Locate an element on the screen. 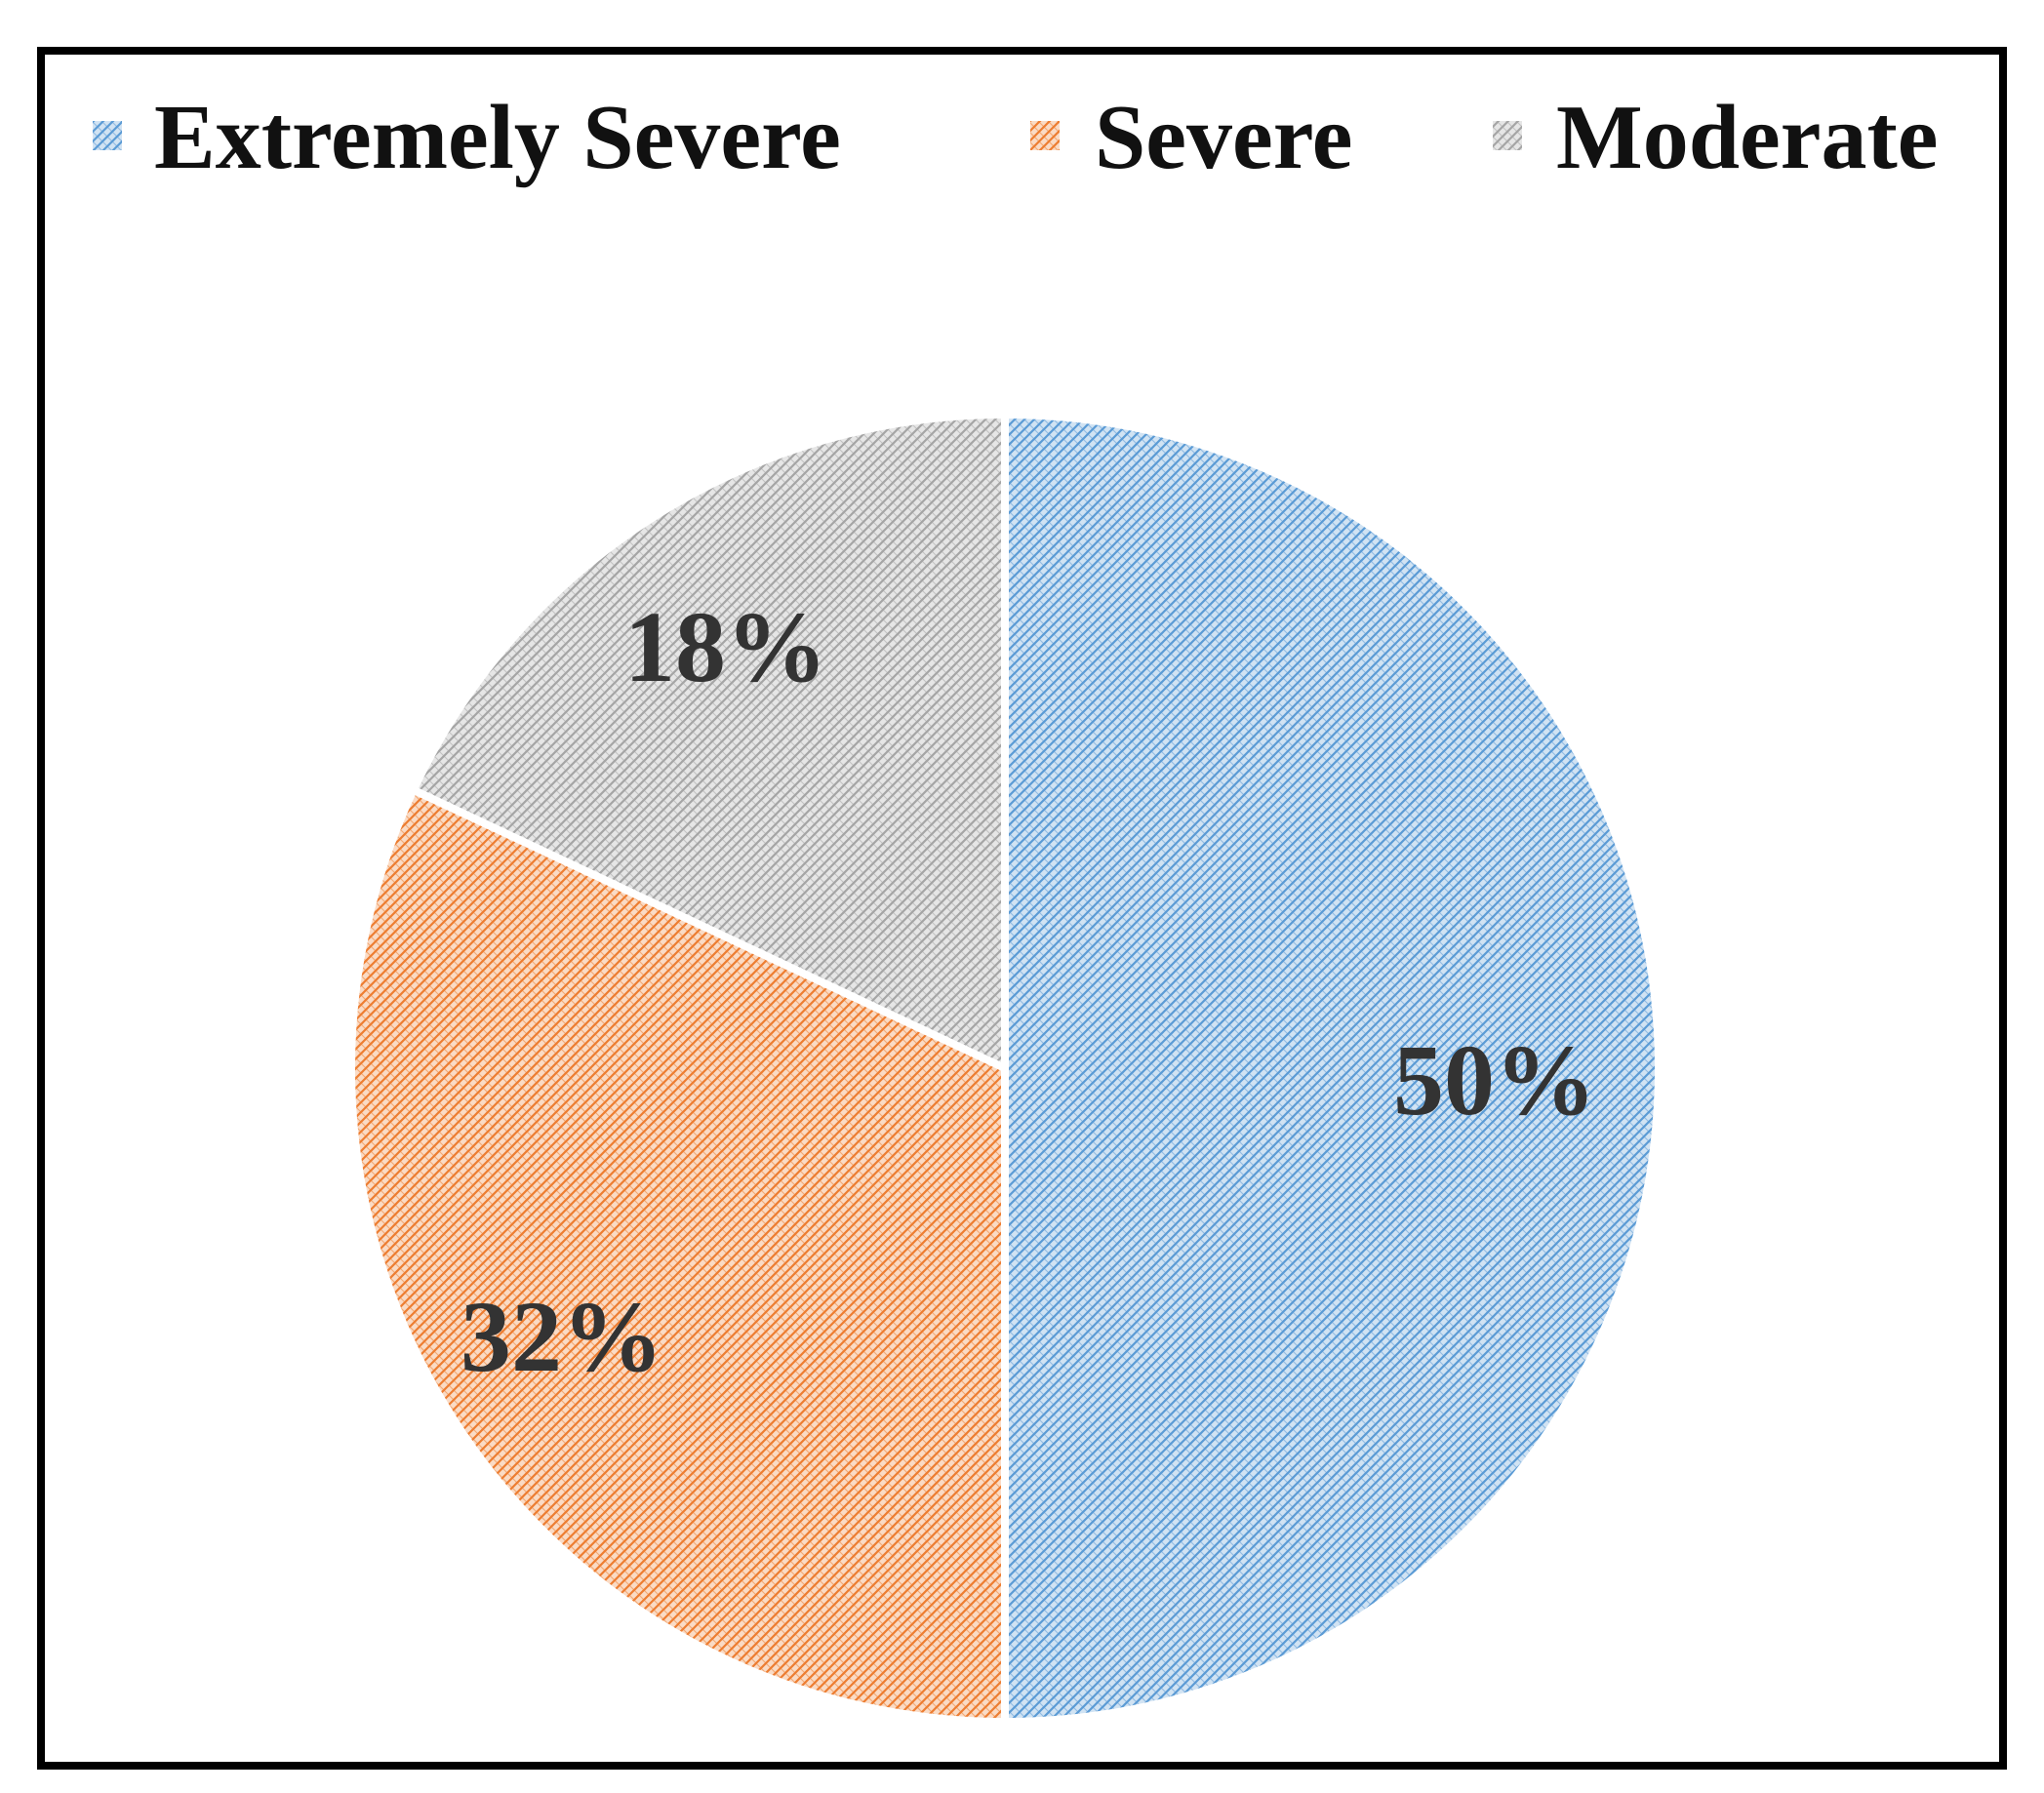 This screenshot has width=2044, height=1793. data-label-extremely-severe: 50% is located at coordinates (1494, 1080).